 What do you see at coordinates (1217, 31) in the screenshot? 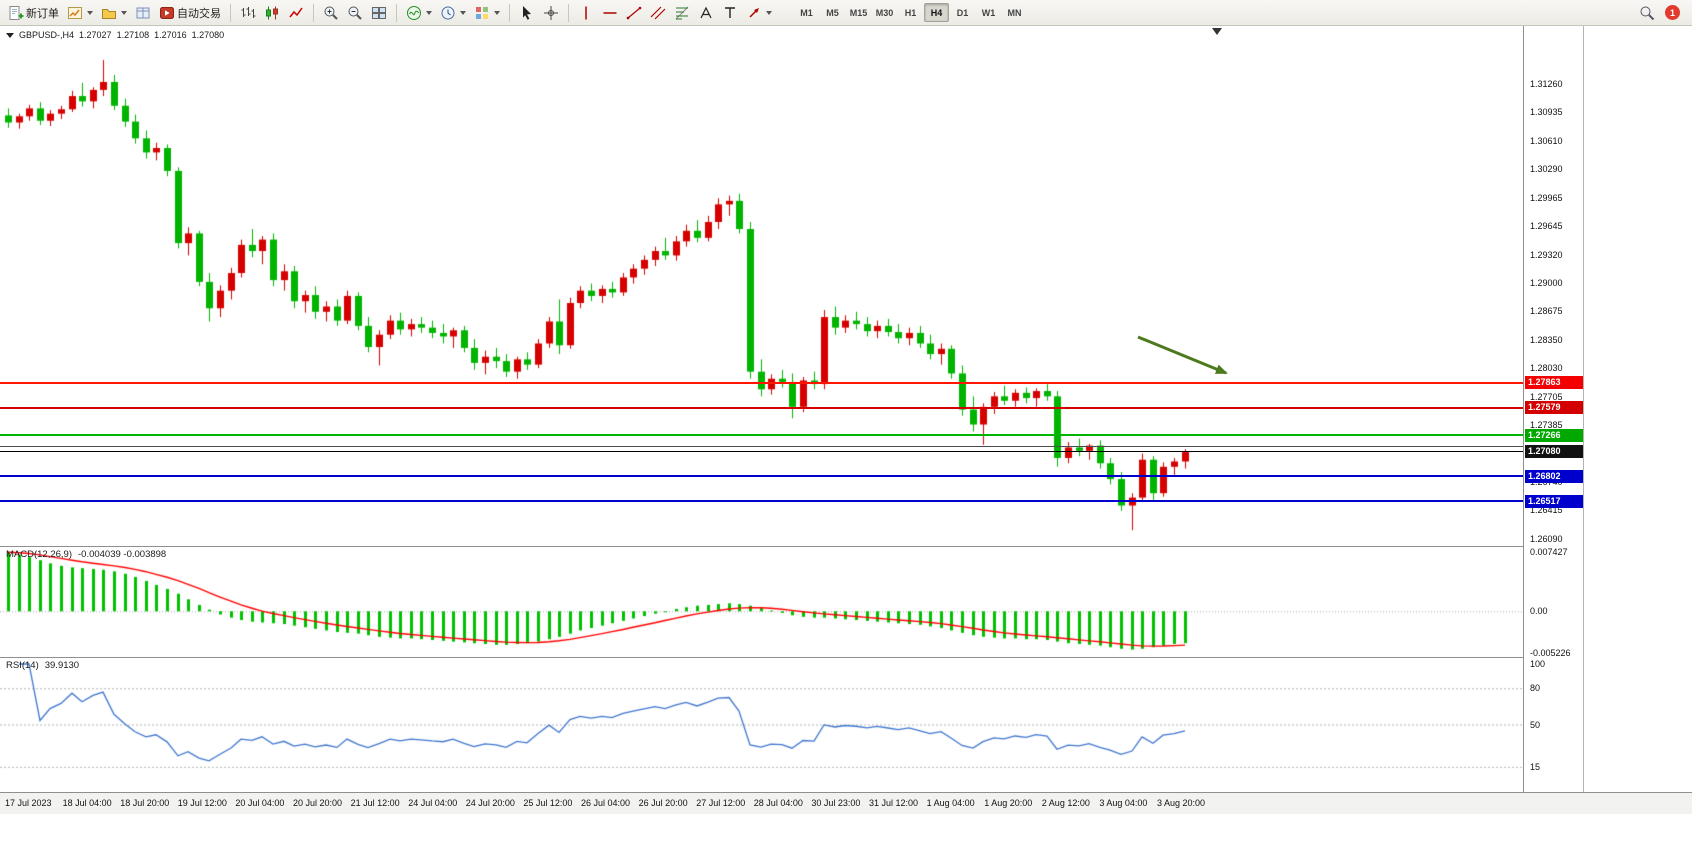
I see `chart-shift-marker` at bounding box center [1217, 31].